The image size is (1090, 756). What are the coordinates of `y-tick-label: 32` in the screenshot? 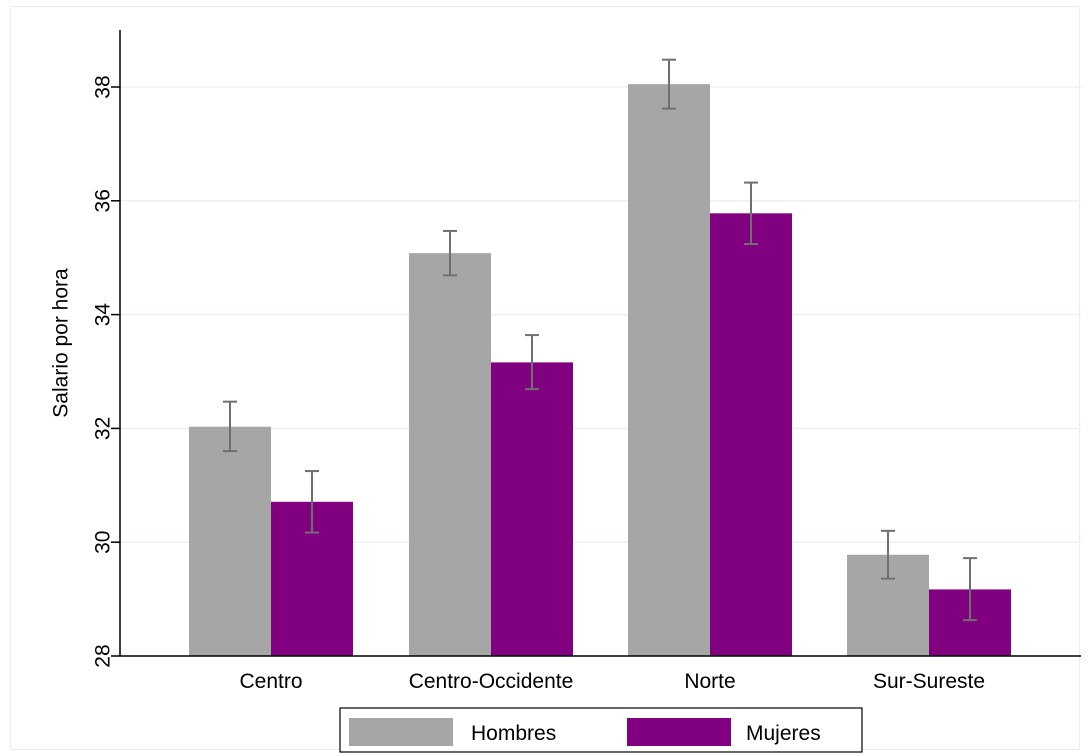 It's located at (103, 428).